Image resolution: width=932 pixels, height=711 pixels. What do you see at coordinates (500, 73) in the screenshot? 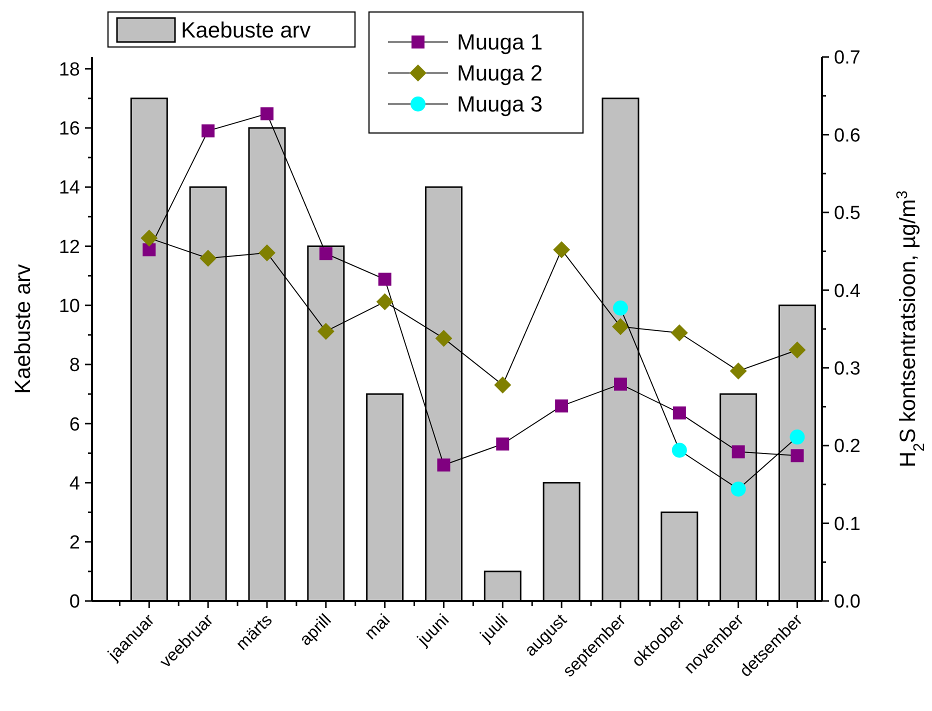
I see `legend-label: Muuga 2` at bounding box center [500, 73].